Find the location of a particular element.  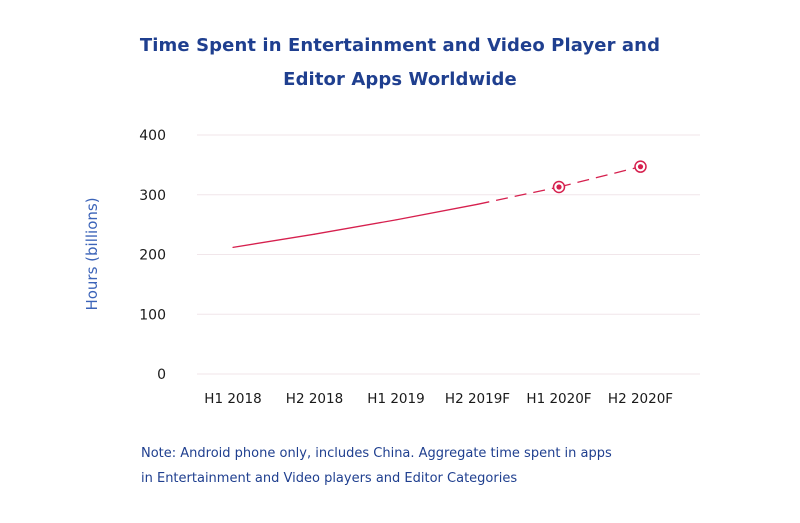

y-tick-label: 400 is located at coordinates (152, 136).